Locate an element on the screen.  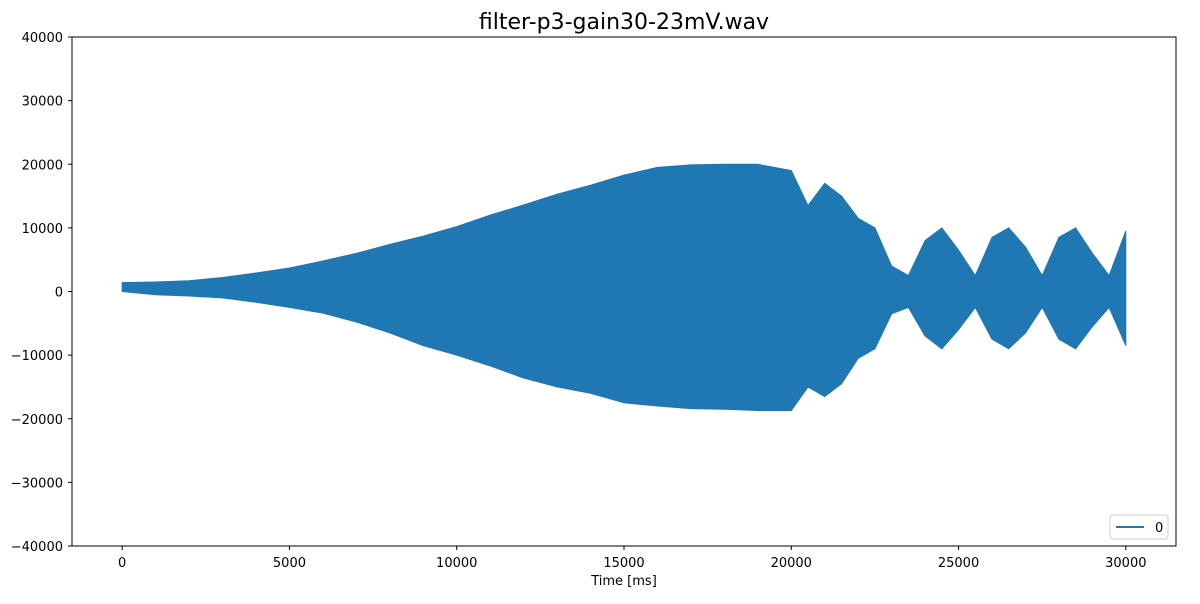
y-tick-label: −40000 is located at coordinates (37, 547).